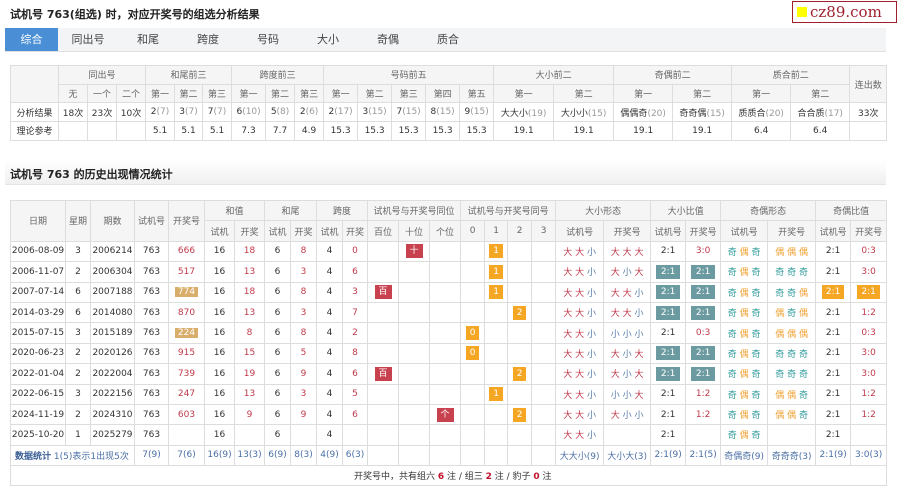 This screenshot has width=898, height=493. Describe the element at coordinates (186, 414) in the screenshot. I see `draw-number: 603` at that location.